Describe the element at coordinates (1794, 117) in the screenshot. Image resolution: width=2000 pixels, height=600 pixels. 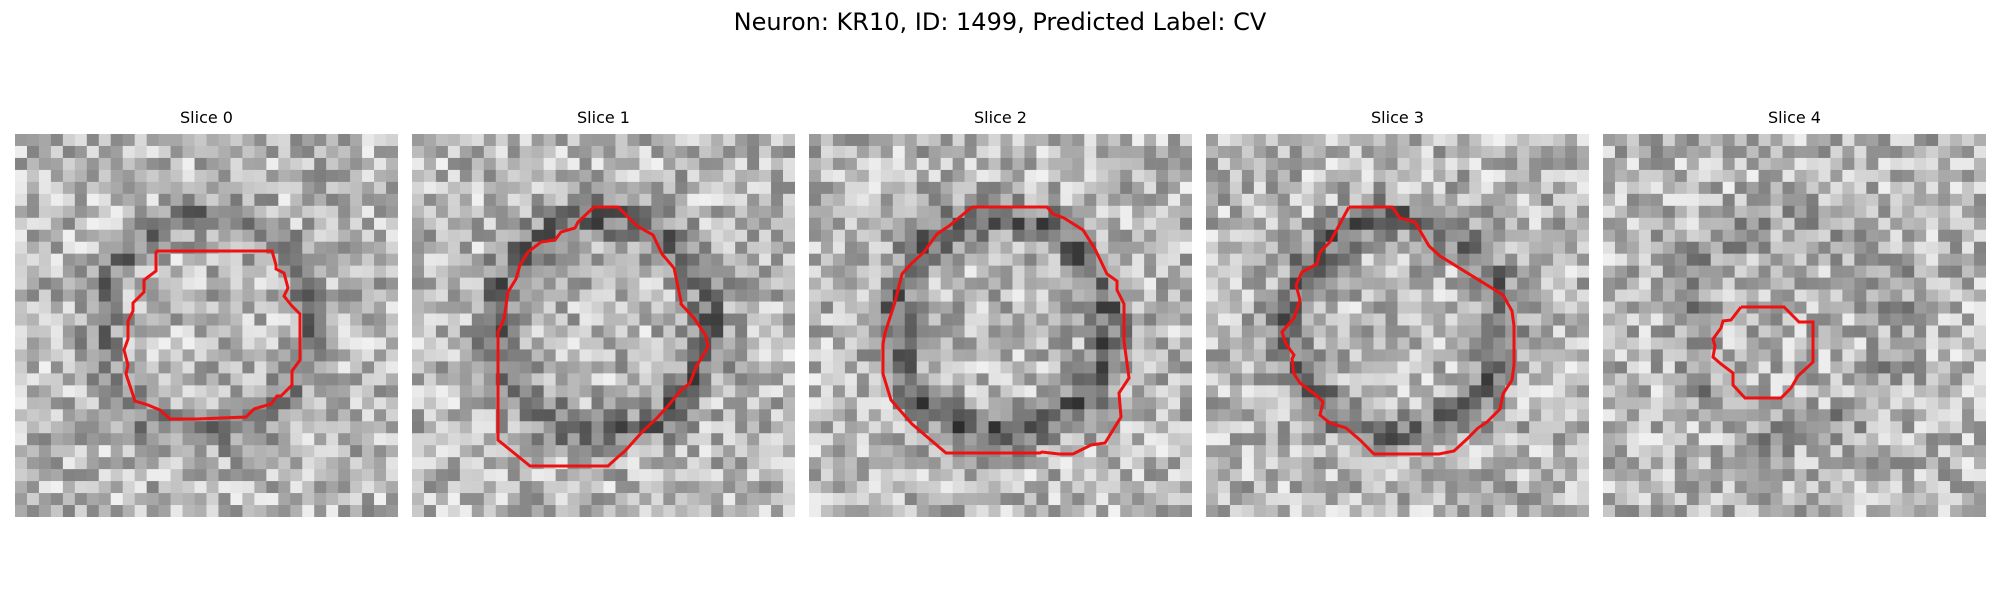
I see `slice-title-4: Slice 4` at that location.